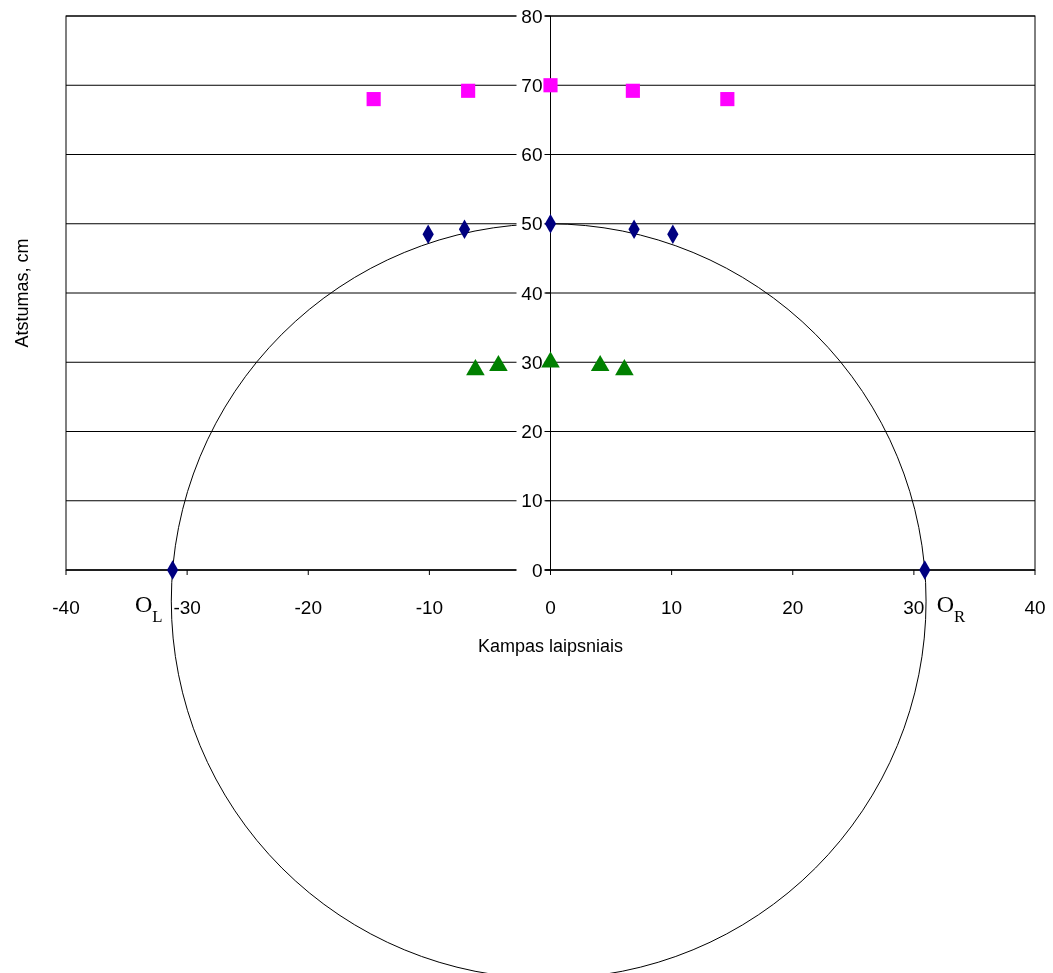 The width and height of the screenshot is (1053, 973). I want to click on y-tick-label: 20, so click(532, 432).